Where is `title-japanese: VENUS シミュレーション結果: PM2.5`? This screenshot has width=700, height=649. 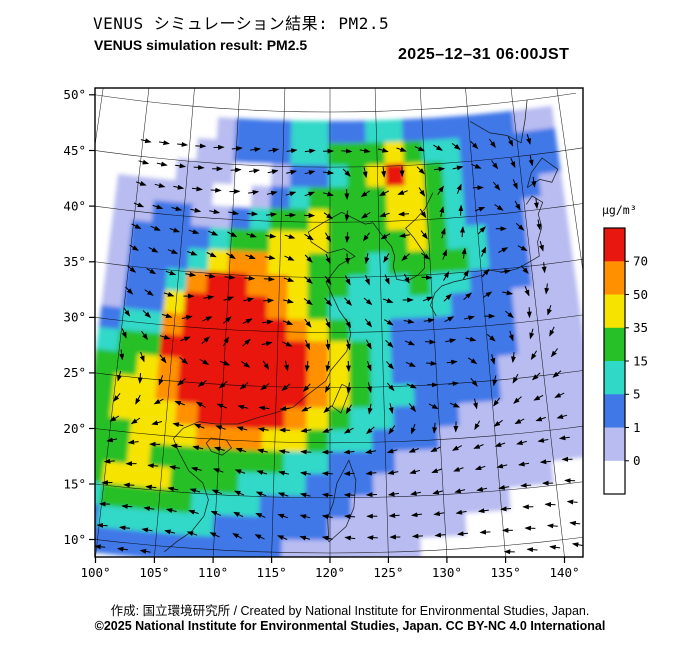 title-japanese: VENUS シミュレーション結果: PM2.5 is located at coordinates (241, 23).